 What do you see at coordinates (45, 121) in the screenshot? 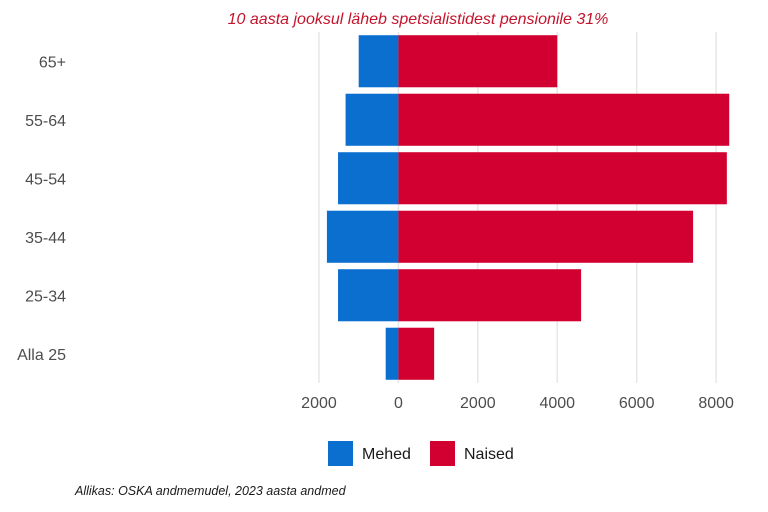
I see `category-label: 55-64` at bounding box center [45, 121].